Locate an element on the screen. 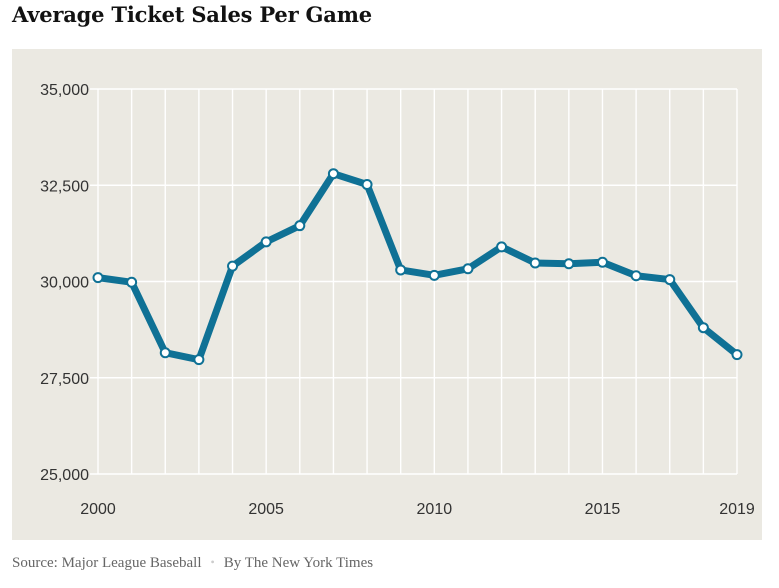 The image size is (779, 588). byline: By The New York Times is located at coordinates (298, 563).